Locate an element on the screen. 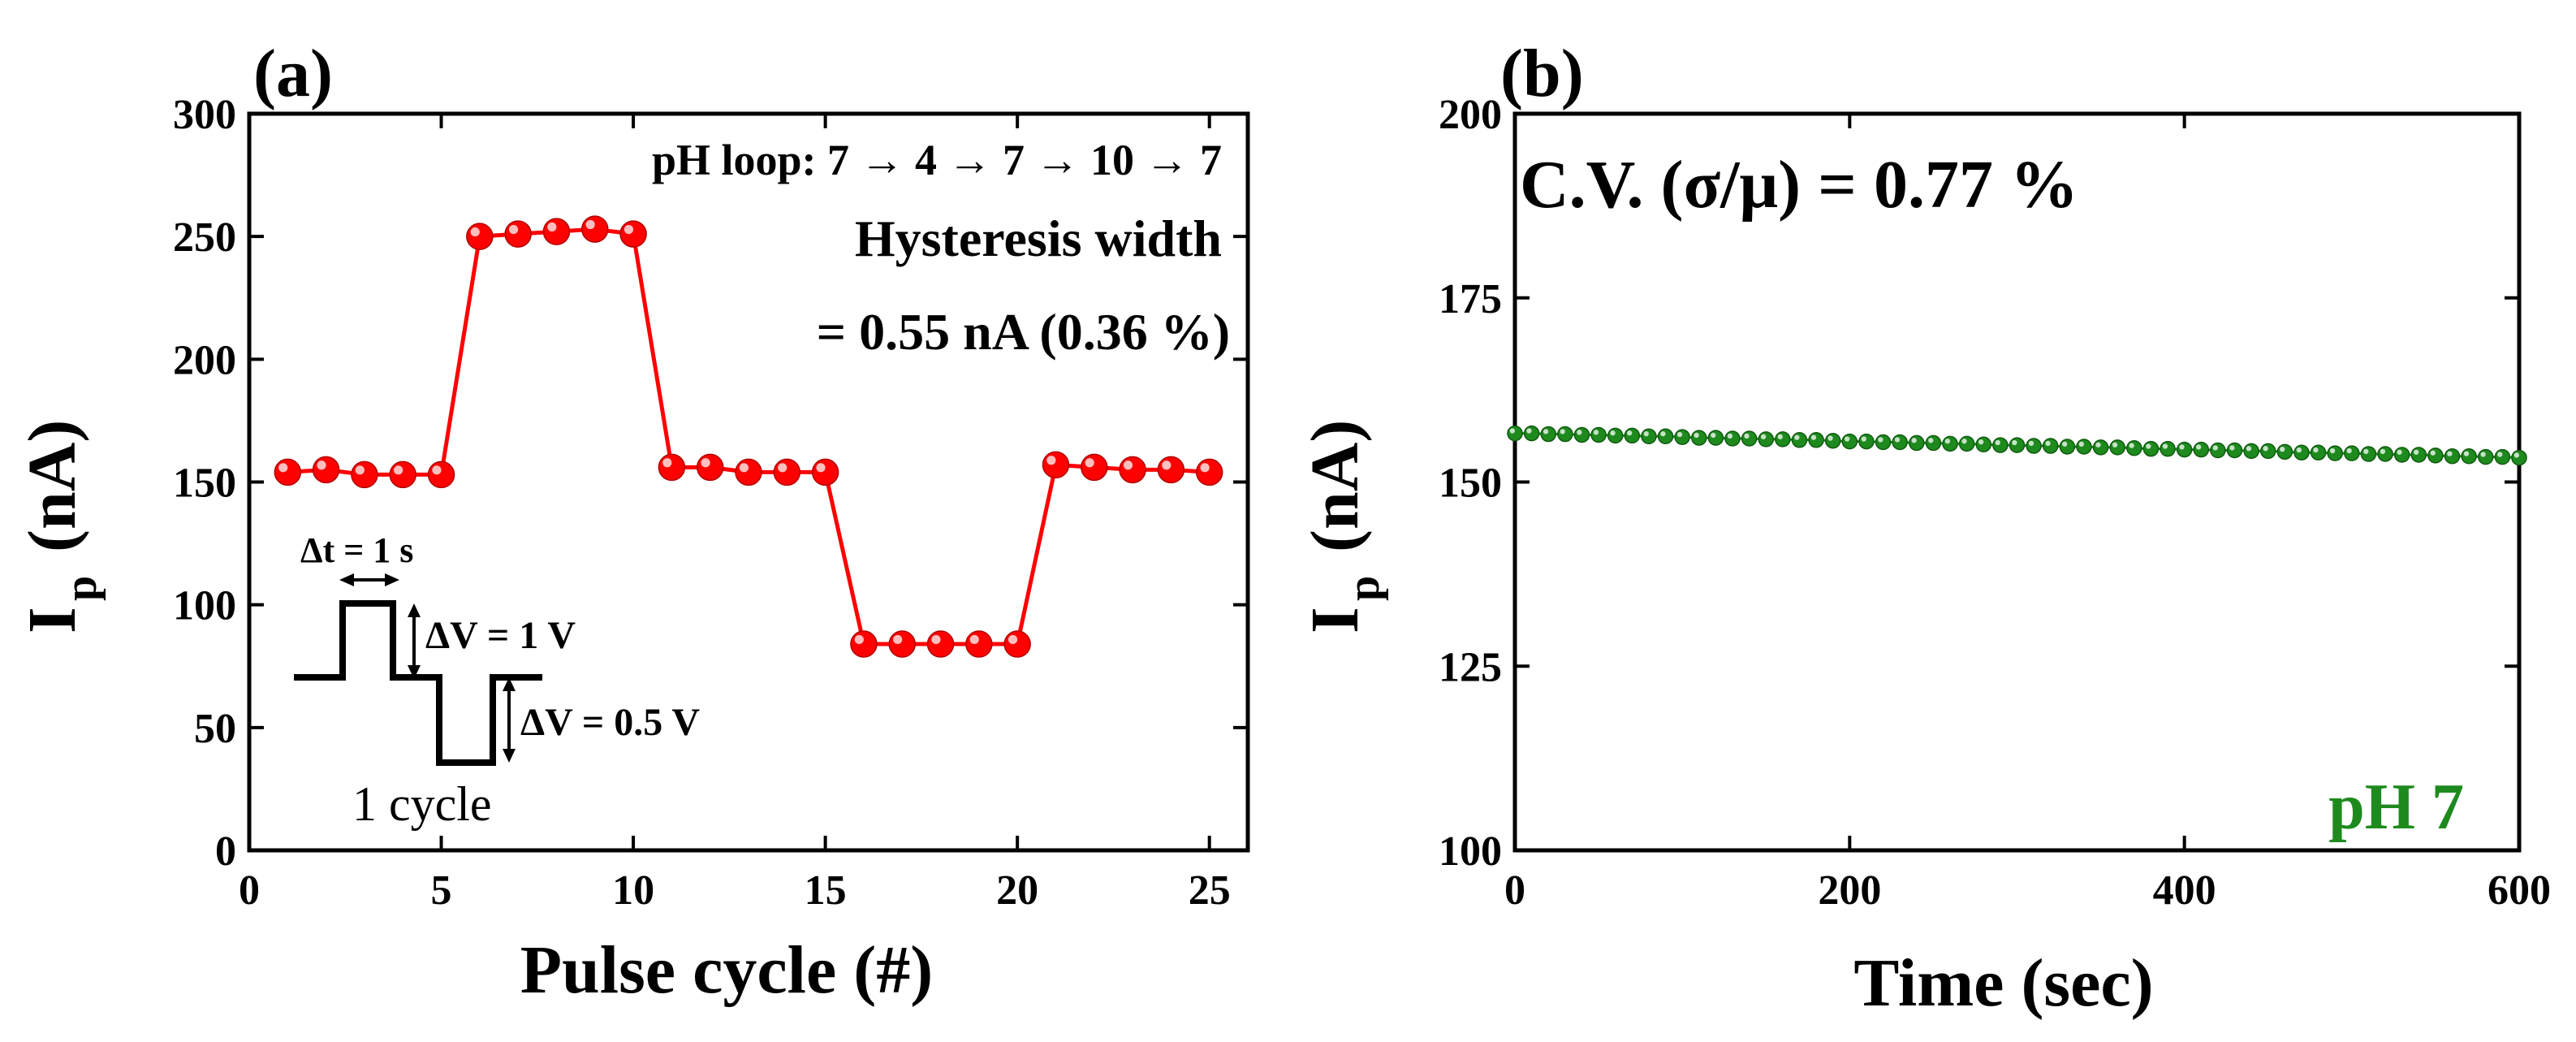 This screenshot has height=1042, width=2576. x-tick-label: 5 is located at coordinates (441, 891).